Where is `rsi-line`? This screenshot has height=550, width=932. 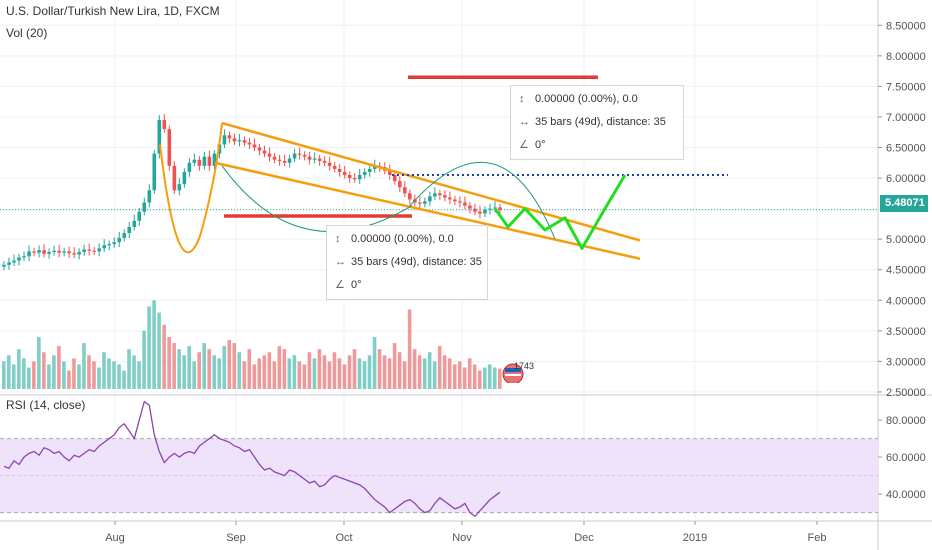 rsi-line is located at coordinates (252, 459).